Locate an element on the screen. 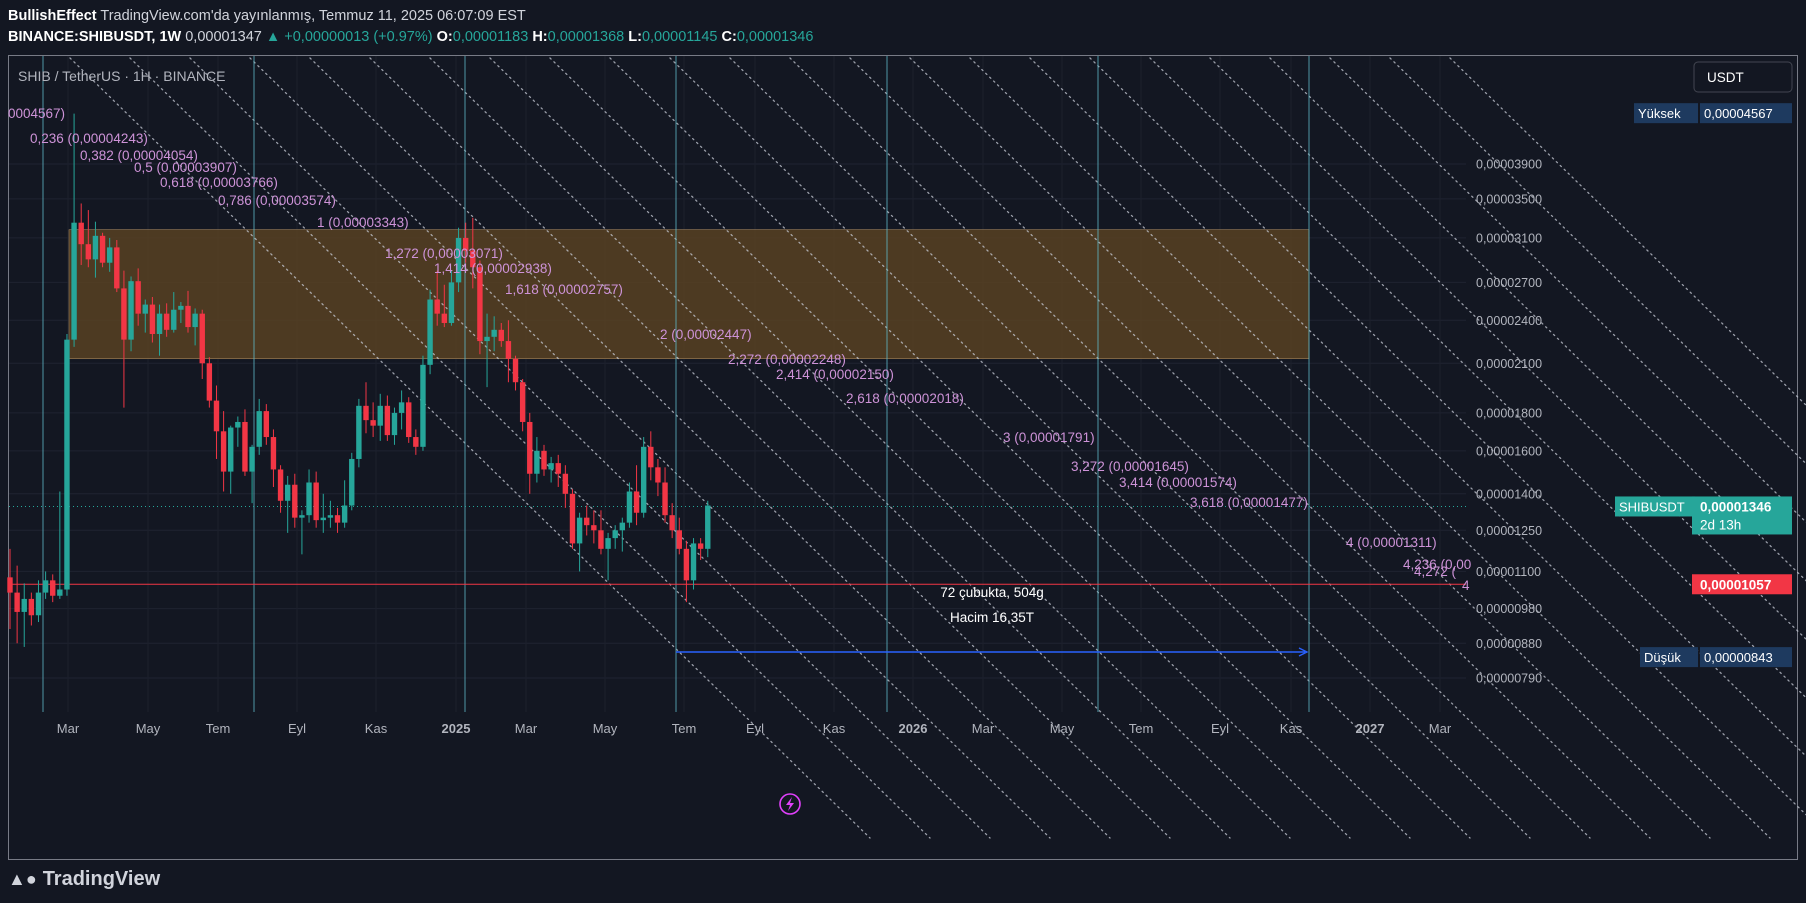  high-tag-bg is located at coordinates (1666, 113).